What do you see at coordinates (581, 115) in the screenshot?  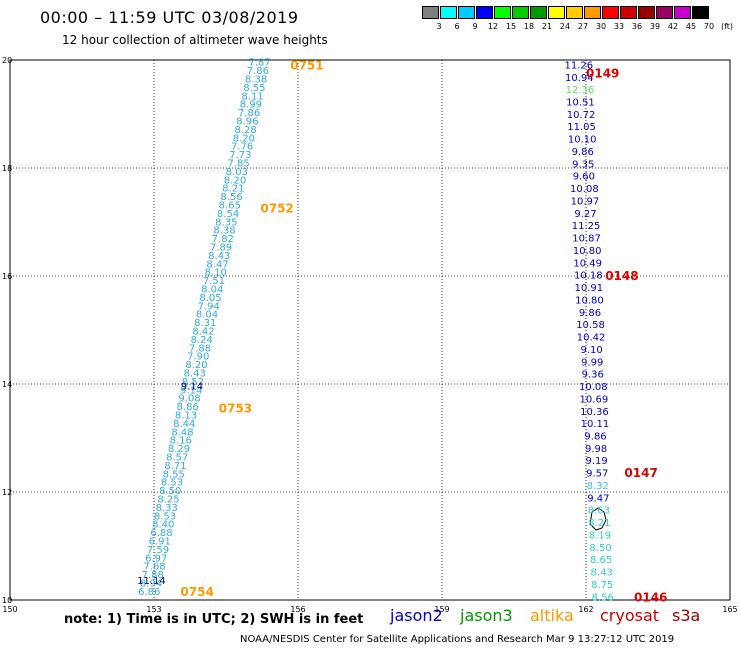 I see `wave-height-label: 10.72` at bounding box center [581, 115].